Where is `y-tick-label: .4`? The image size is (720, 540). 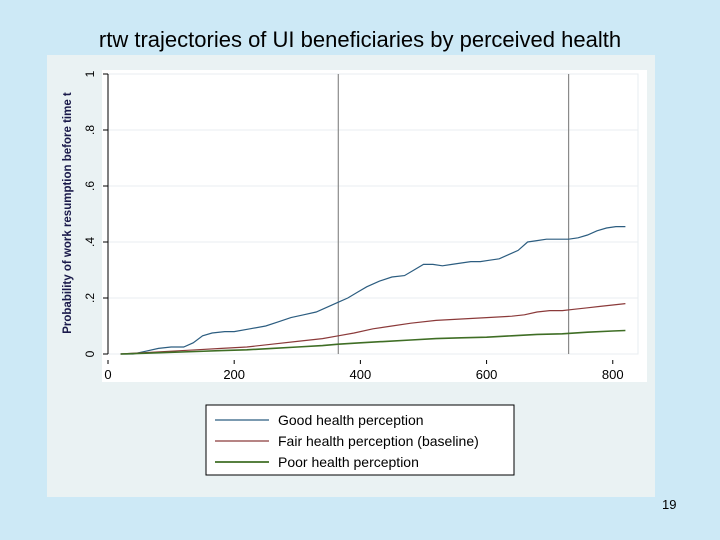 y-tick-label: .4 is located at coordinates (90, 242).